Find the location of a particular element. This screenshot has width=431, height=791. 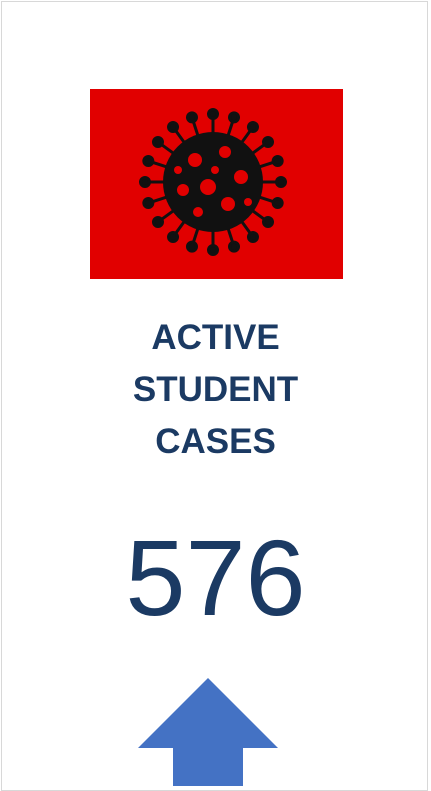

title-line: ACTIVE is located at coordinates (215, 337).